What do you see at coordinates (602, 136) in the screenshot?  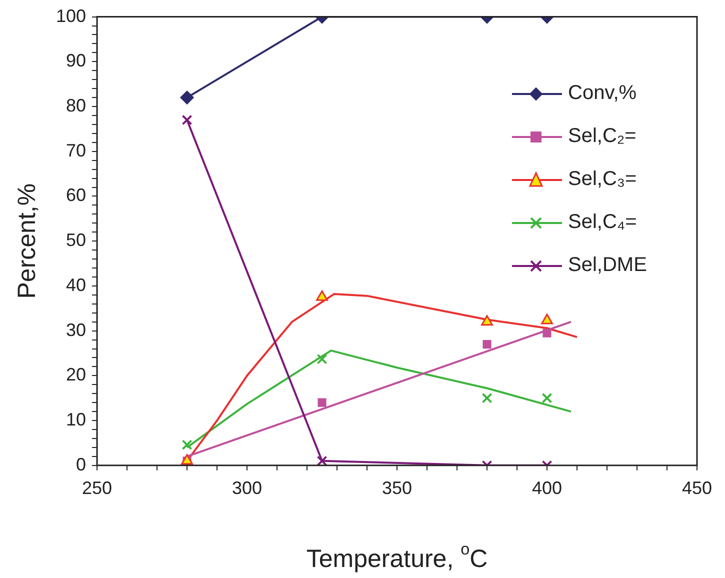 I see `legend-label: Sel,C₂=` at bounding box center [602, 136].